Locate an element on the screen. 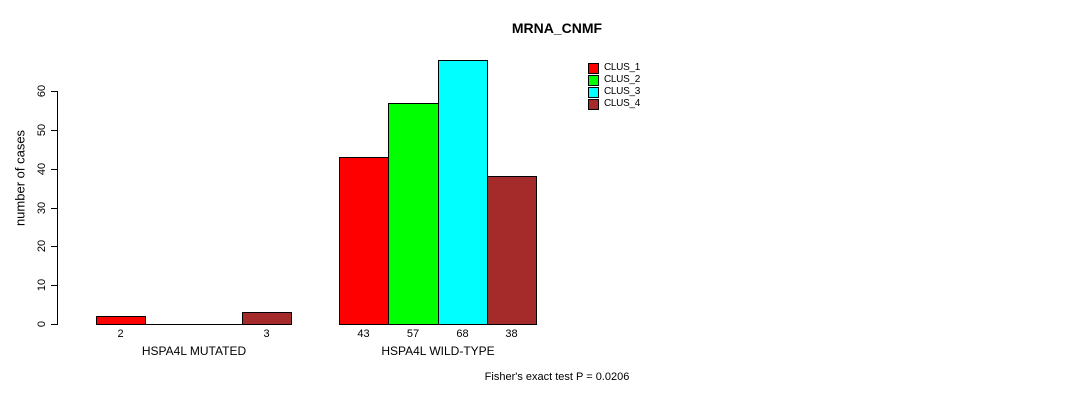 The image size is (1090, 400). group-baseline is located at coordinates (194, 324).